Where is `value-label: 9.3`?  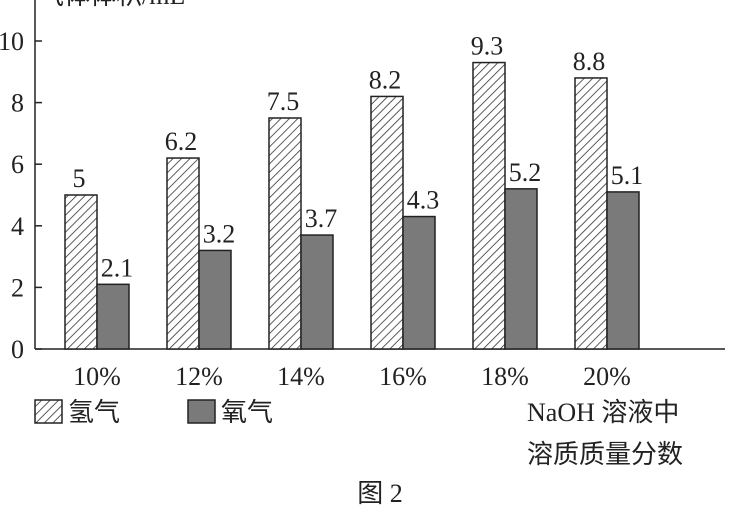
value-label: 9.3 is located at coordinates (487, 46).